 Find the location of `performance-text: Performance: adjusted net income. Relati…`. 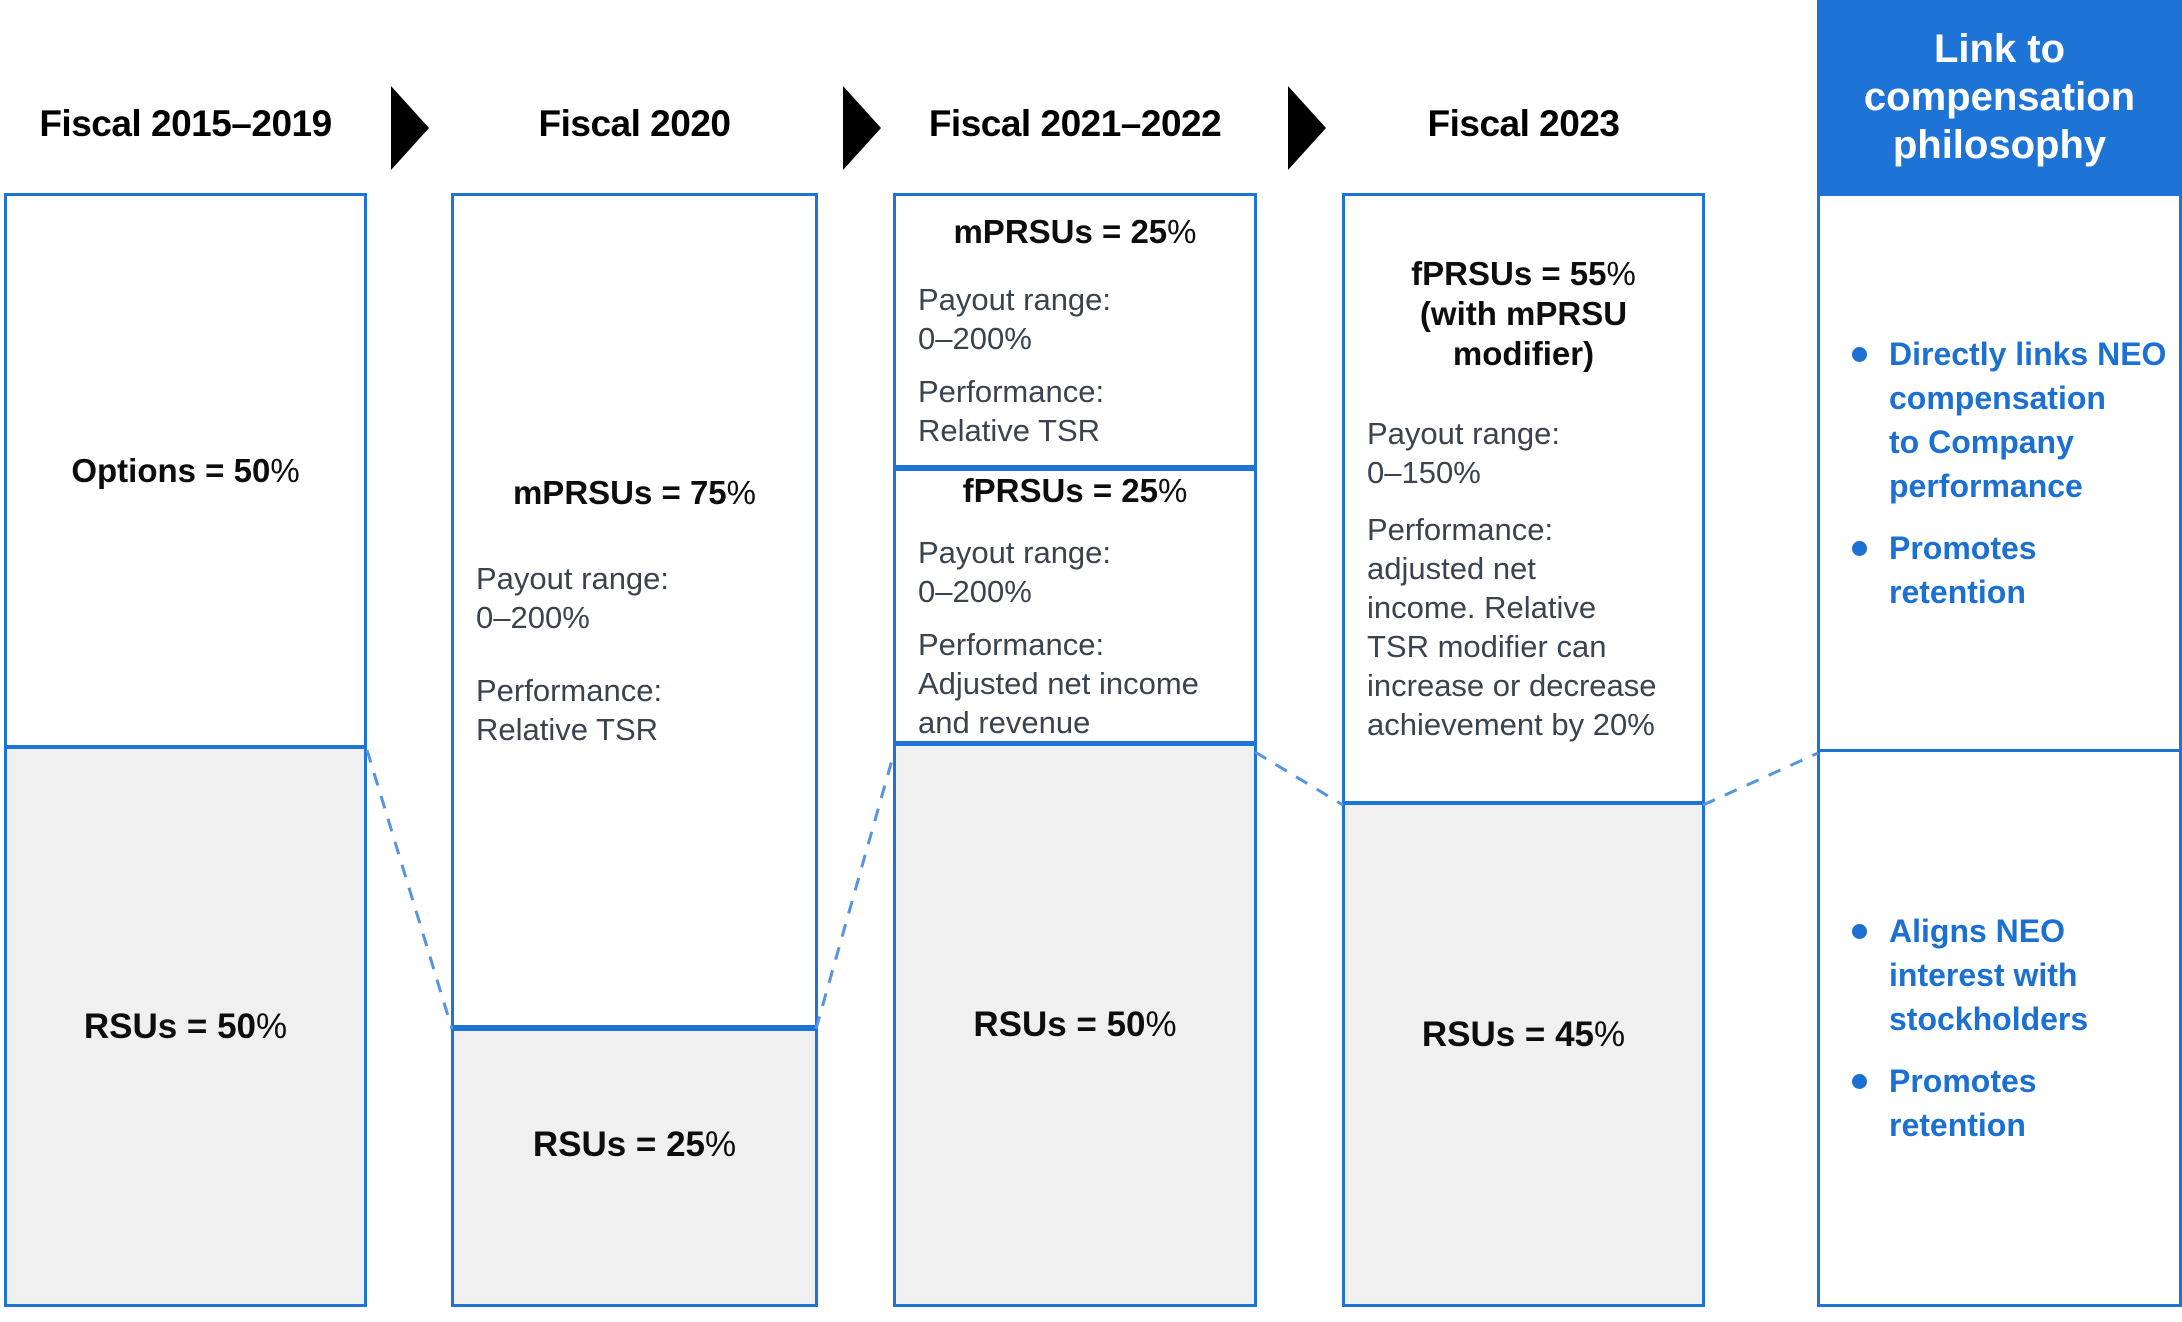

performance-text: Performance: adjusted net income. Relati… is located at coordinates (1512, 626).